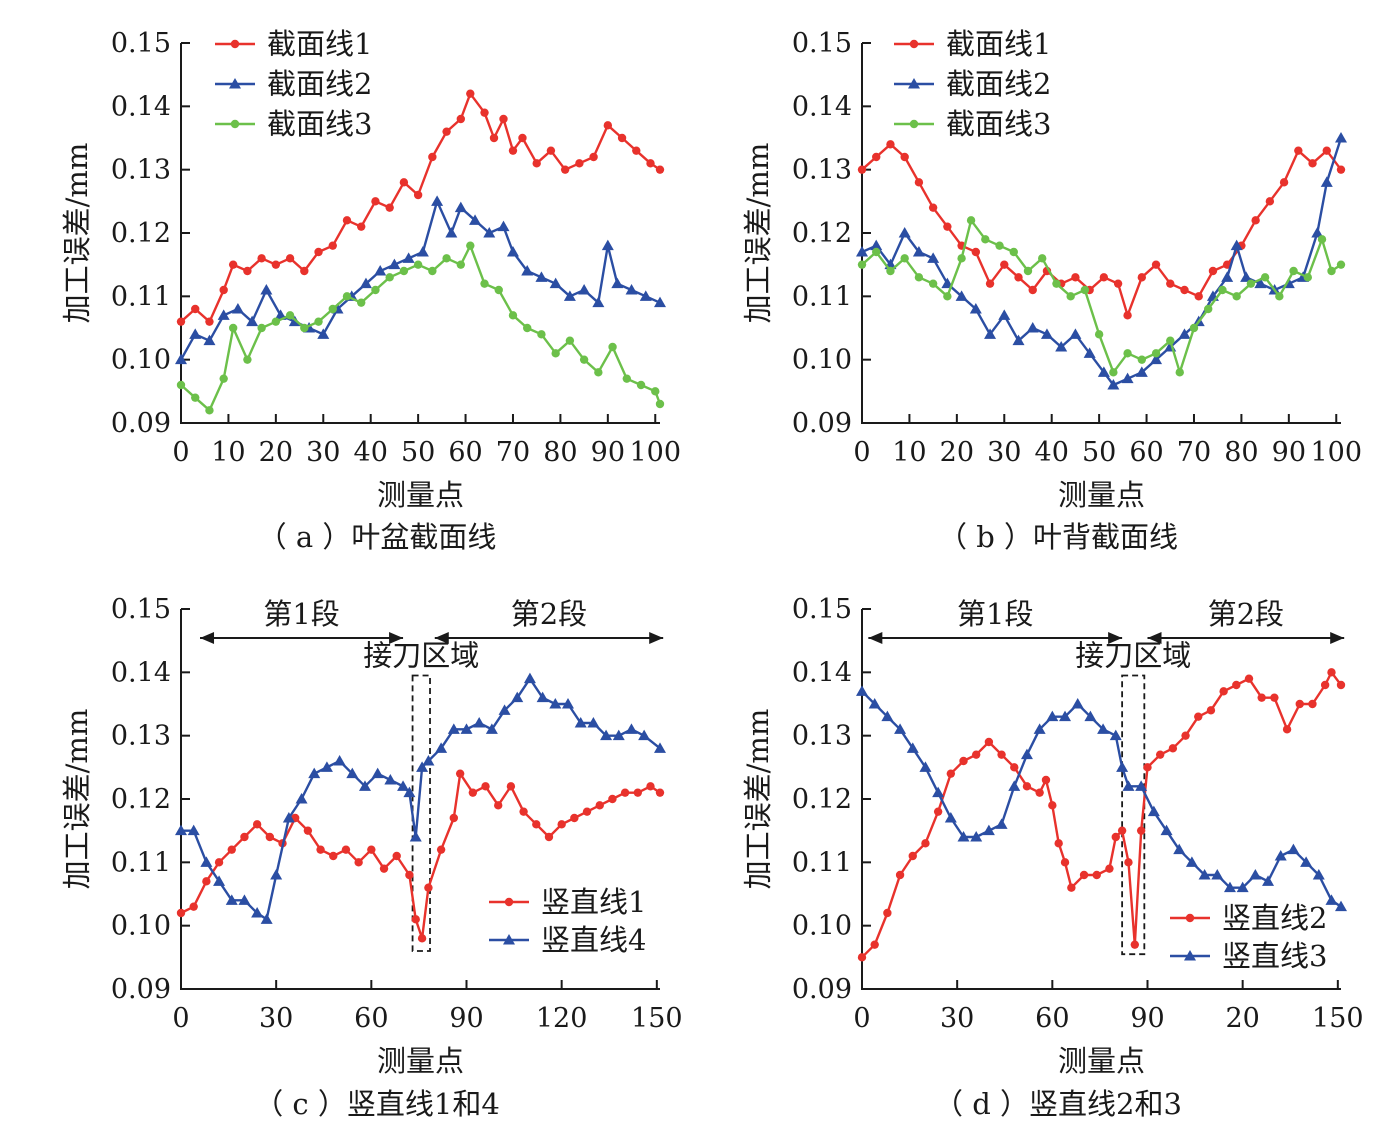 Image resolution: width=1382 pixels, height=1139 pixels. I want to click on panel-caption: （ d ）竖直线2和3, so click(1058, 1104).